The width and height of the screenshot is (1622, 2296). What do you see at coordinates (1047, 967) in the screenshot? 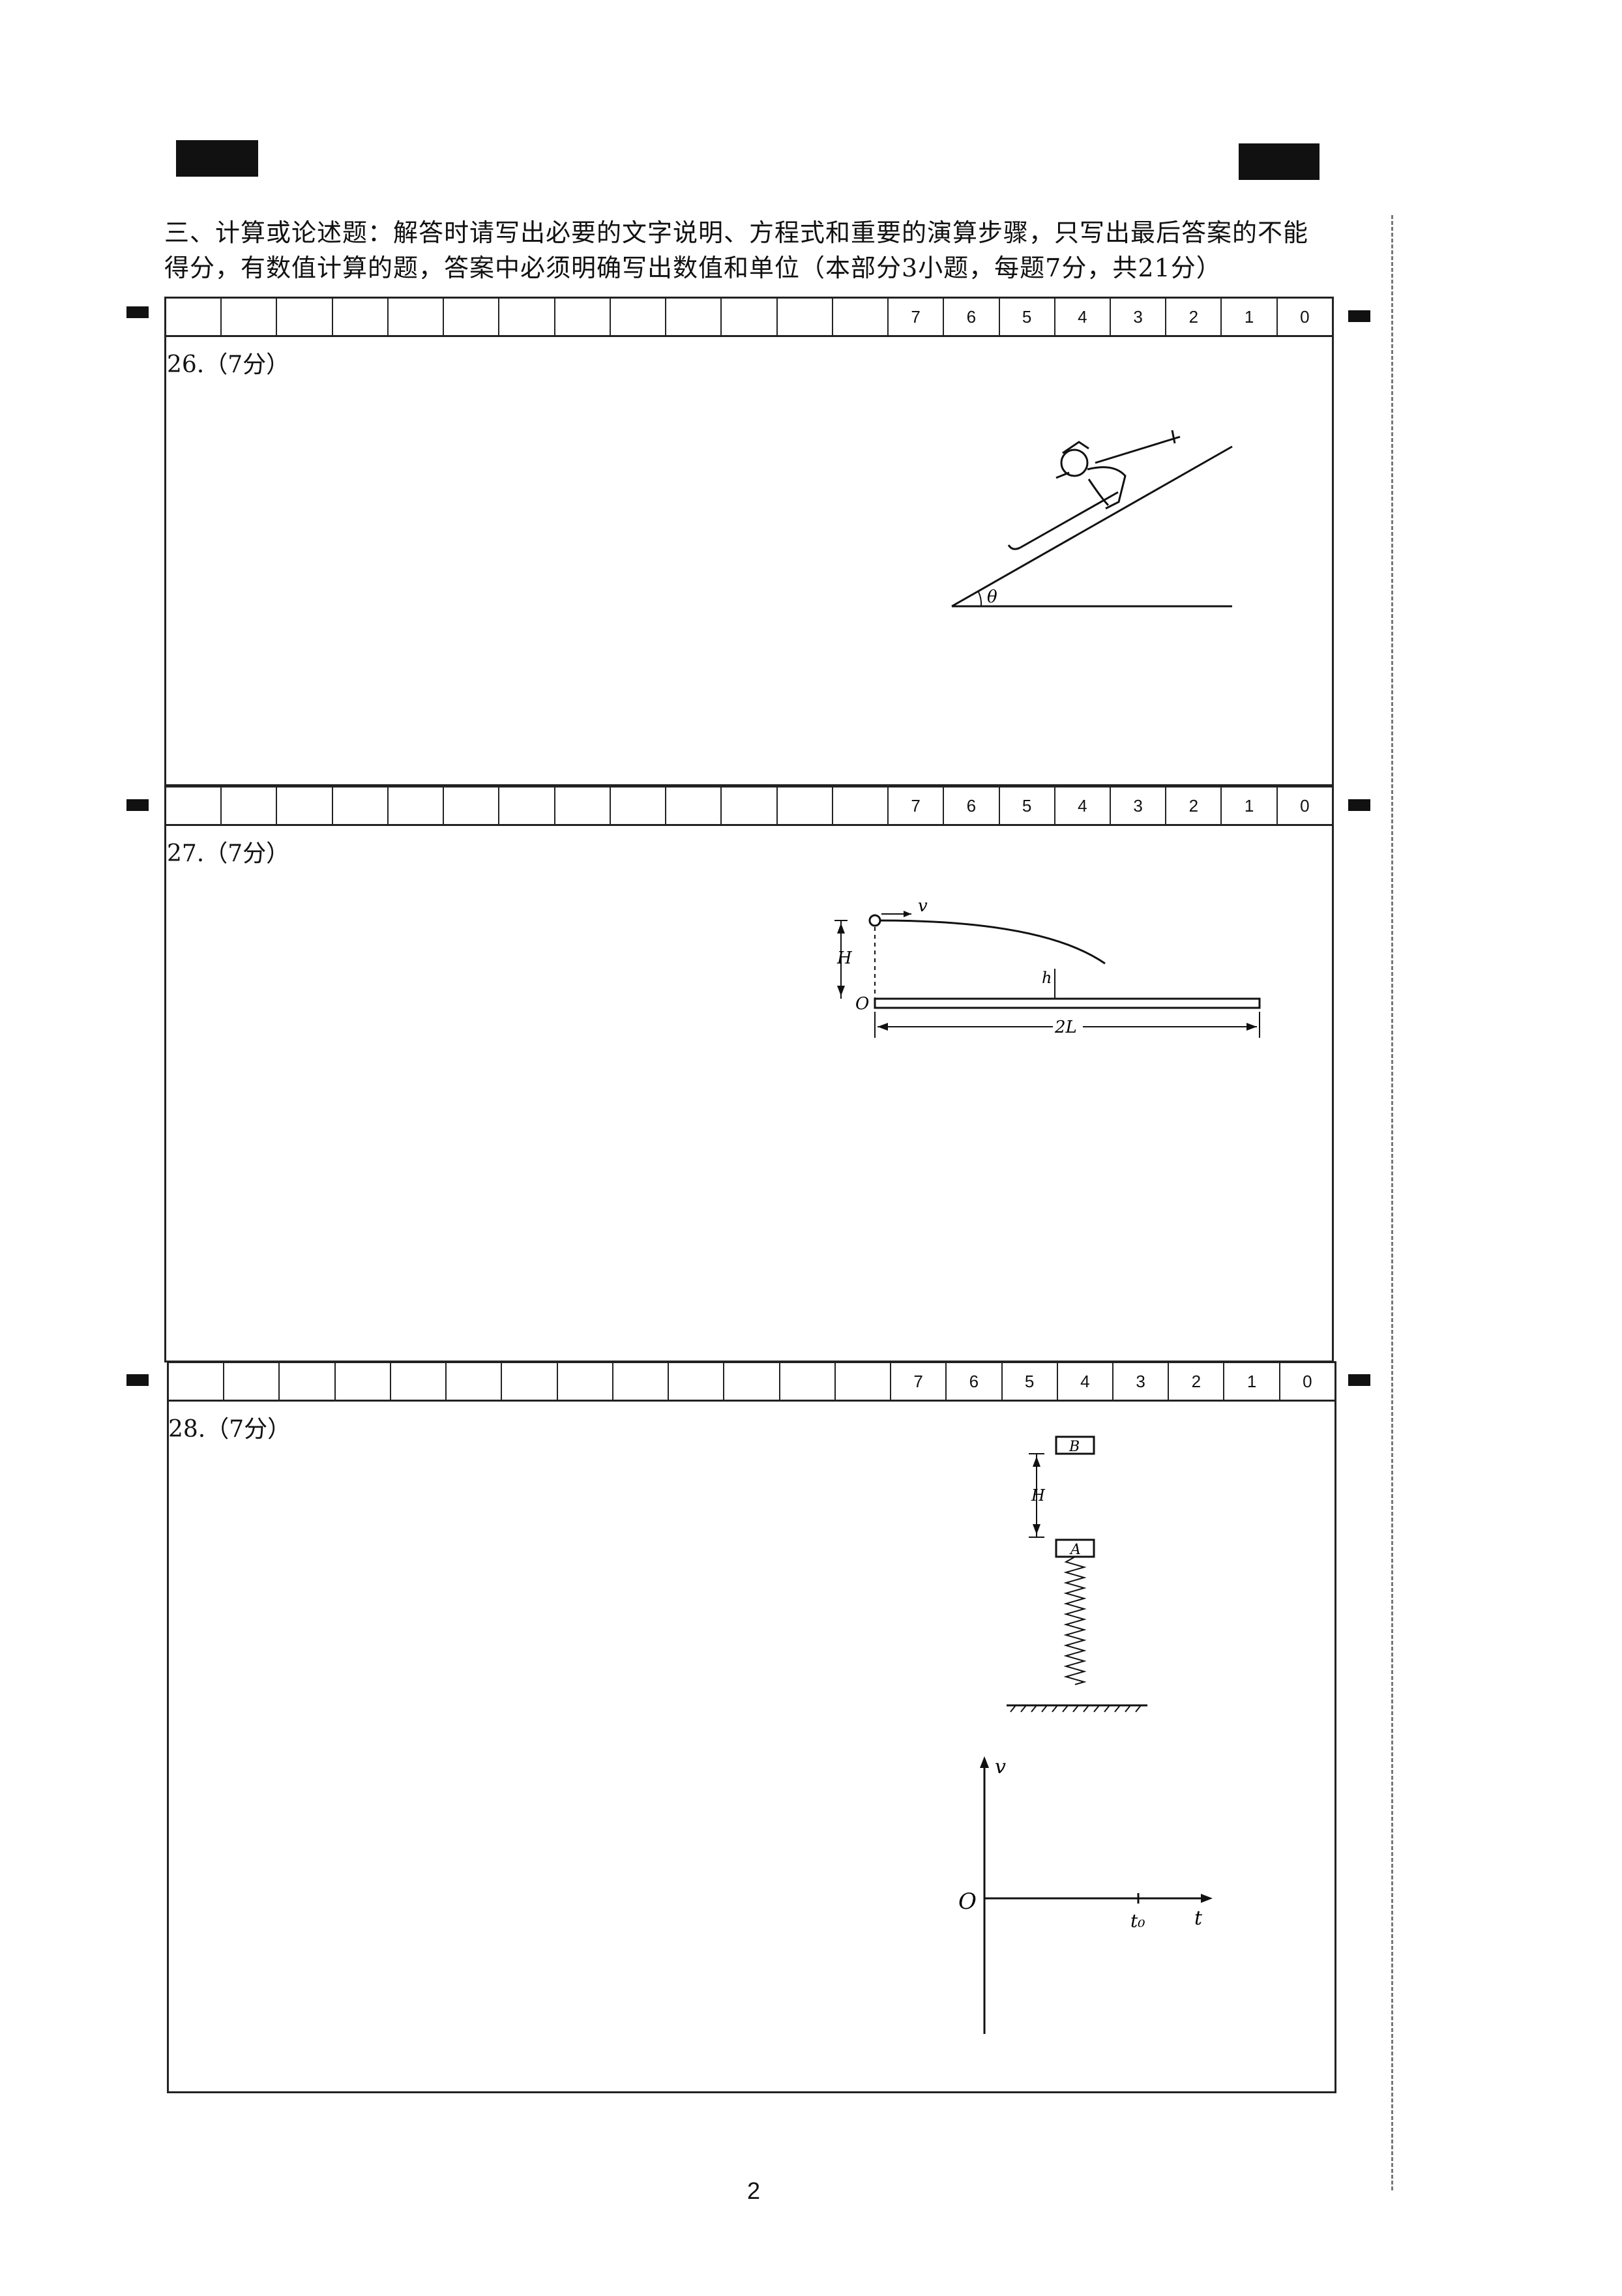
I see `projectile-figure: v H h O 2L` at bounding box center [1047, 967].